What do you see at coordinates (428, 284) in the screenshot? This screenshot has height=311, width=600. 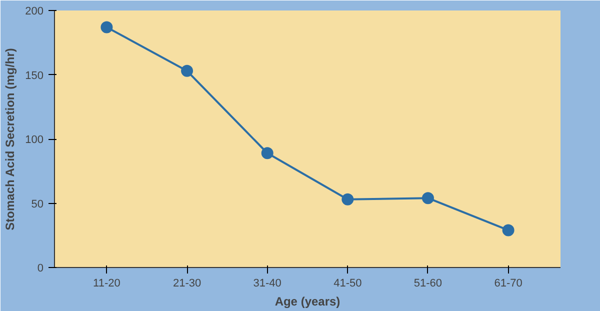 I see `x-tick-label: 51-60` at bounding box center [428, 284].